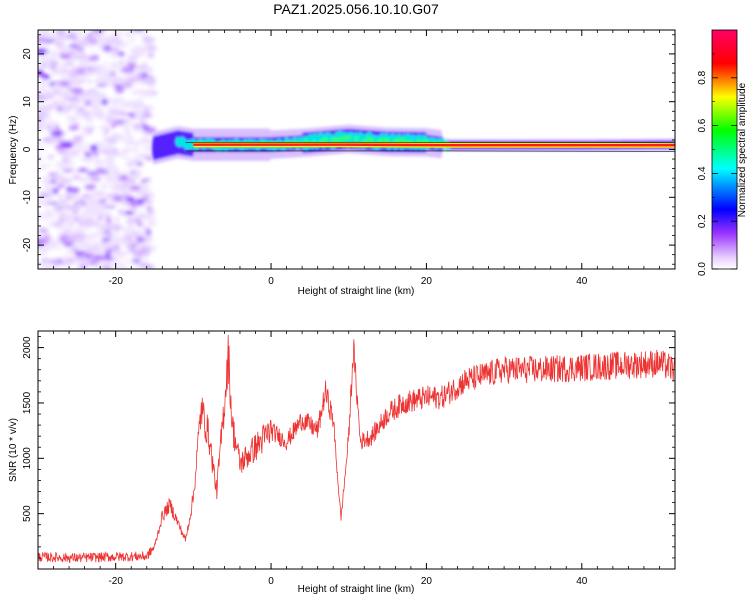  Describe the element at coordinates (98, 149) in the screenshot. I see `noise-region` at that location.